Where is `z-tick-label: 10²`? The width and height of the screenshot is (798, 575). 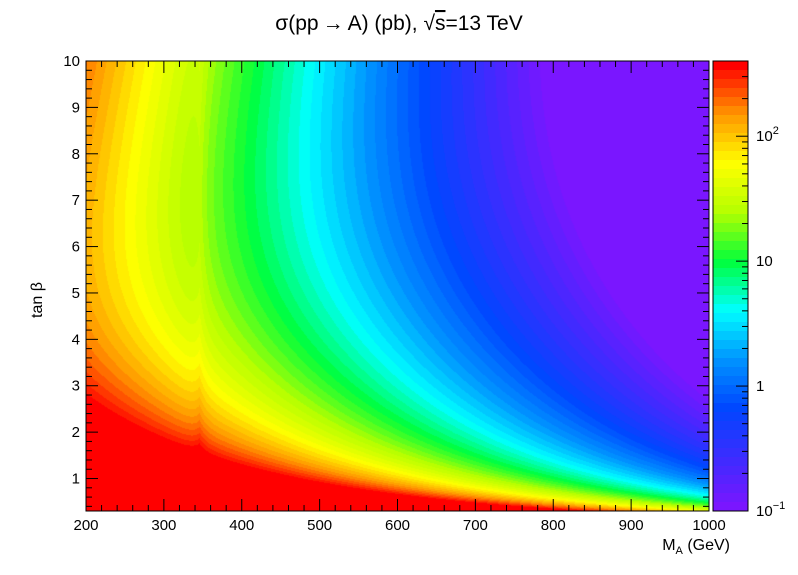
z-tick-label: 10² is located at coordinates (767, 135).